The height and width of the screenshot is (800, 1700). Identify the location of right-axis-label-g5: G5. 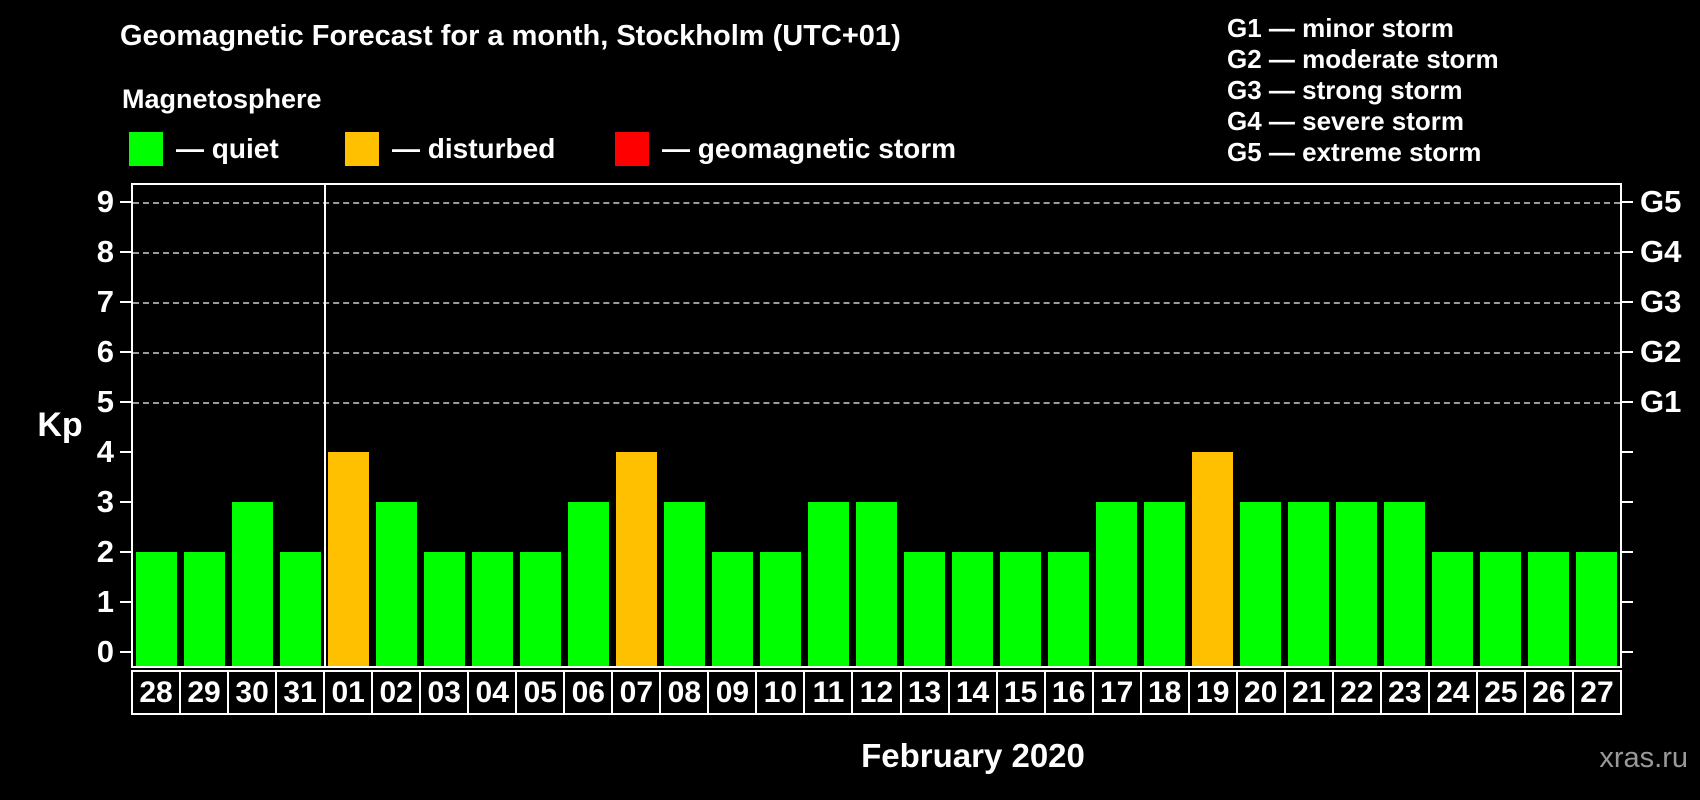
(1661, 201).